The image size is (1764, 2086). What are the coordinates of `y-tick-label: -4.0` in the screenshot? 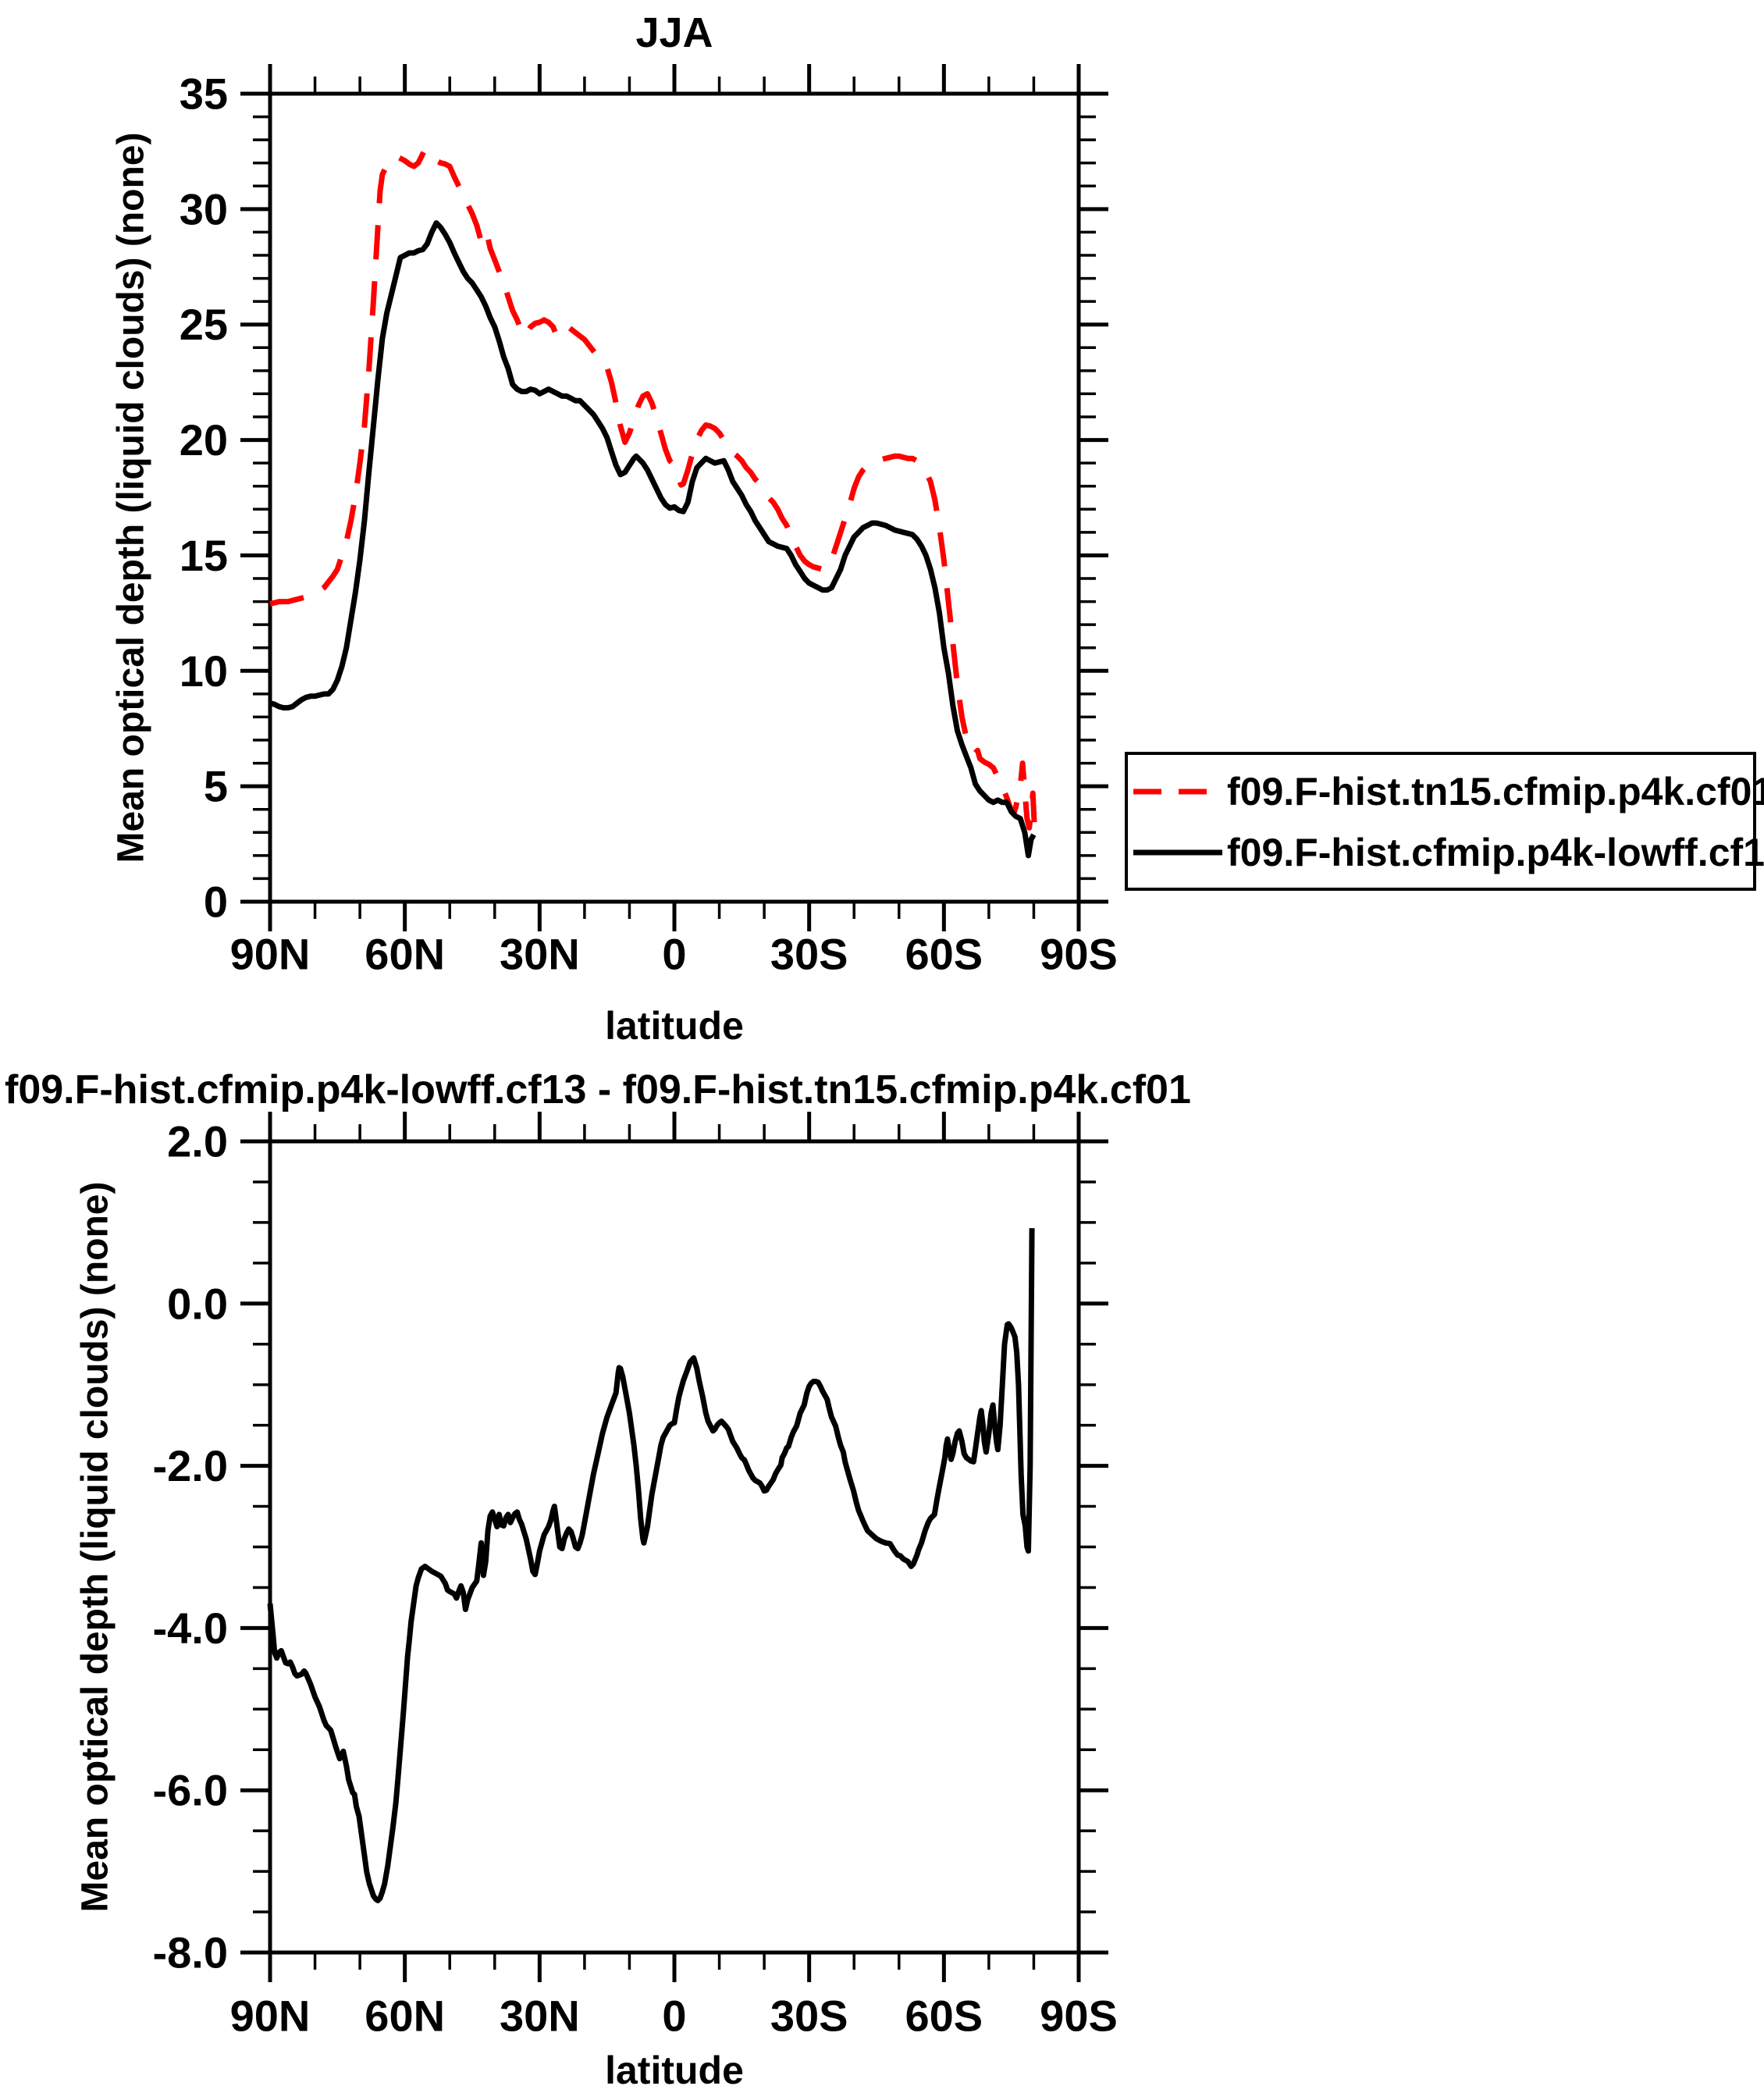 It's located at (191, 1628).